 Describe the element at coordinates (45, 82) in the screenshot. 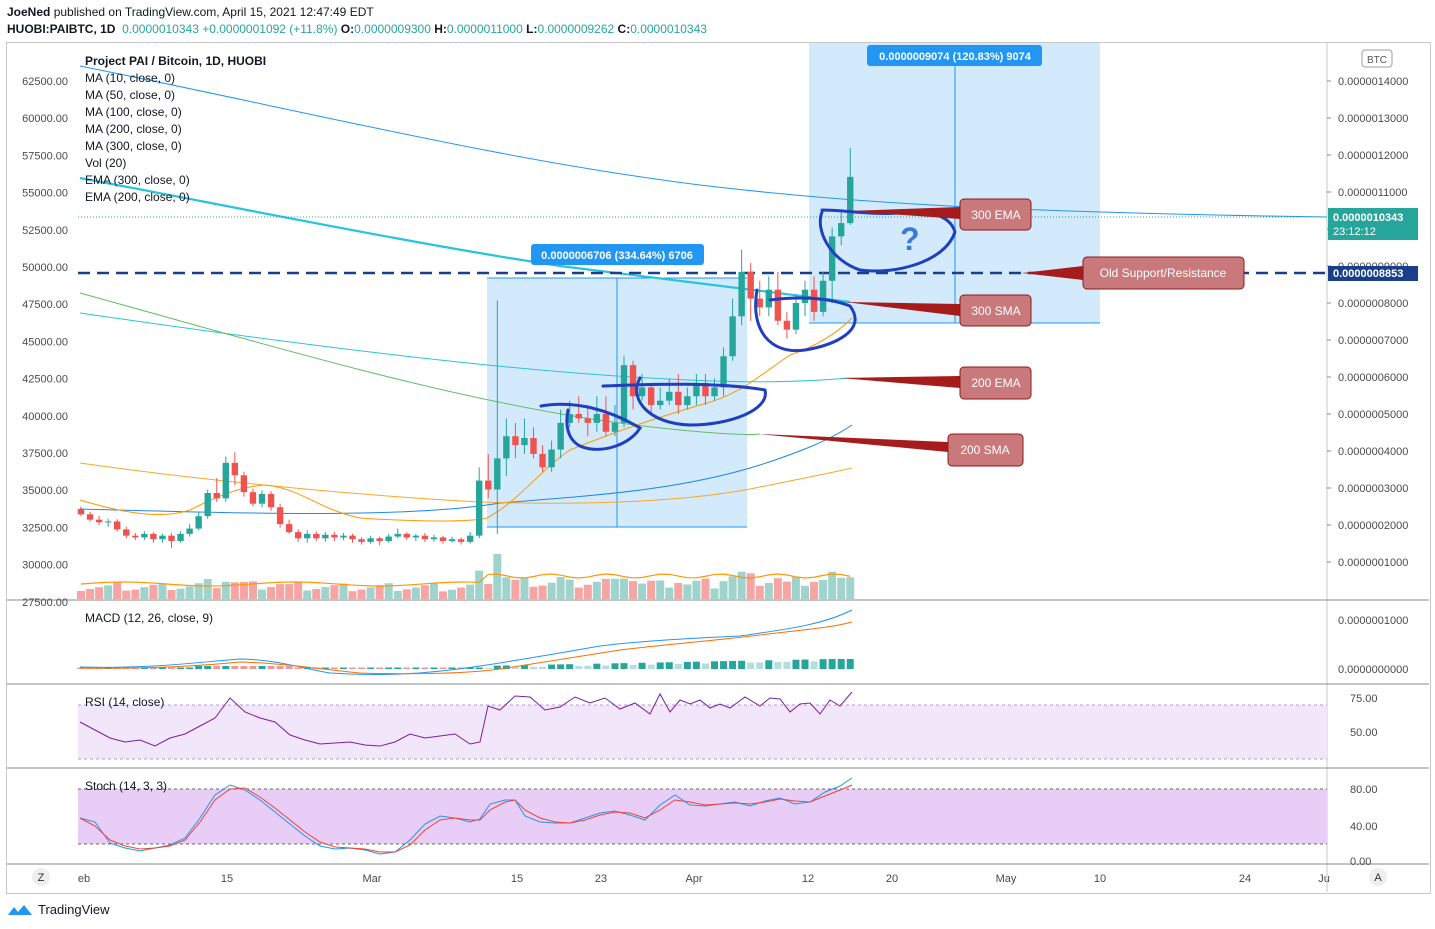

I see `left-axis-tick-label: 62500.00` at that location.